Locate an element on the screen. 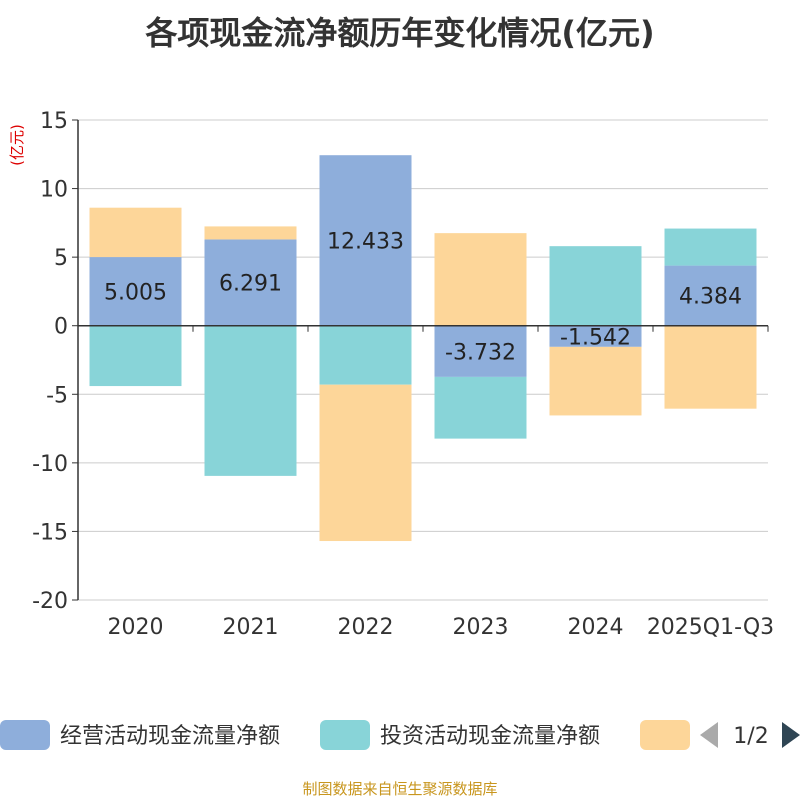 This screenshot has width=800, height=800. legend-swatch-investing is located at coordinates (345, 735).